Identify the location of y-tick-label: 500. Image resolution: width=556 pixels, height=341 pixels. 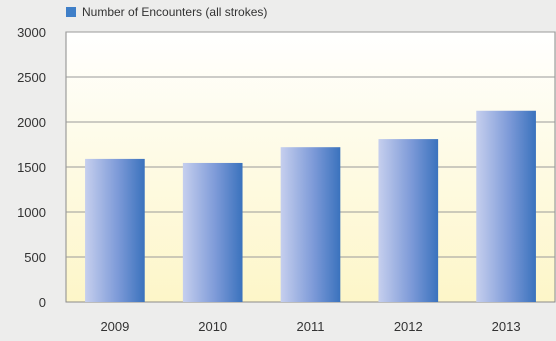
(35, 257).